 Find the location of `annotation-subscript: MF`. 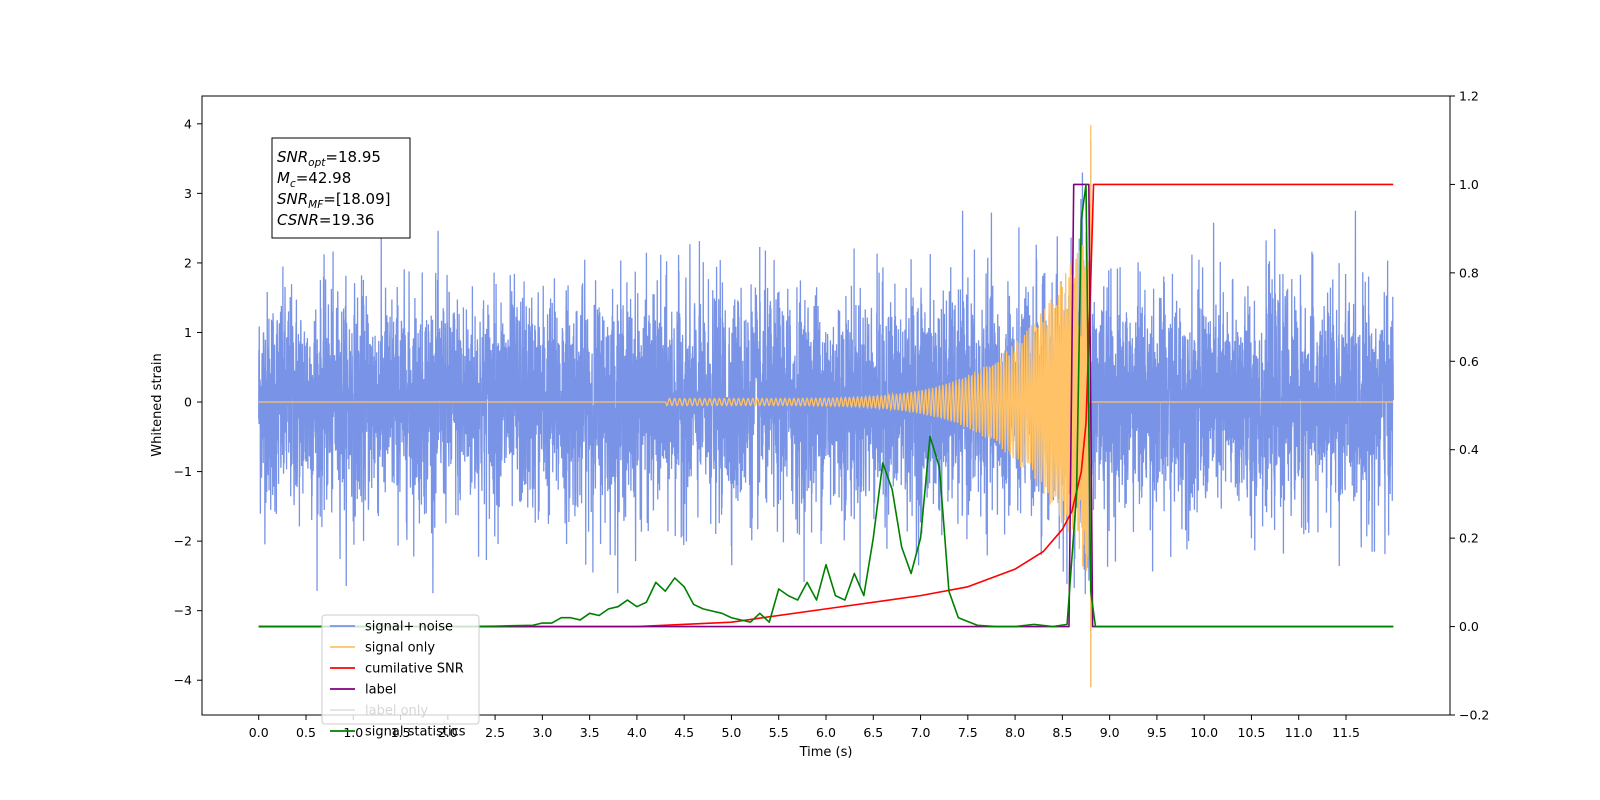

annotation-subscript: MF is located at coordinates (316, 205).